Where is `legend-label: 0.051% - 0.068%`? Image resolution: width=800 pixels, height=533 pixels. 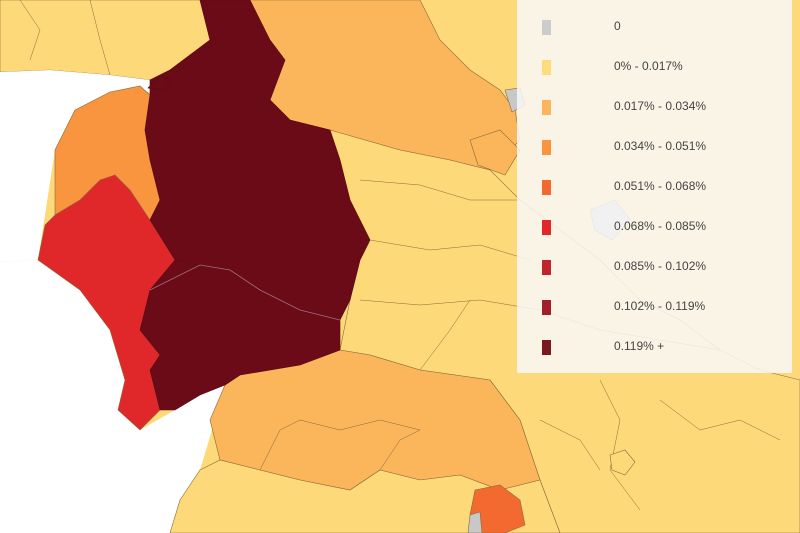 legend-label: 0.051% - 0.068% is located at coordinates (660, 186).